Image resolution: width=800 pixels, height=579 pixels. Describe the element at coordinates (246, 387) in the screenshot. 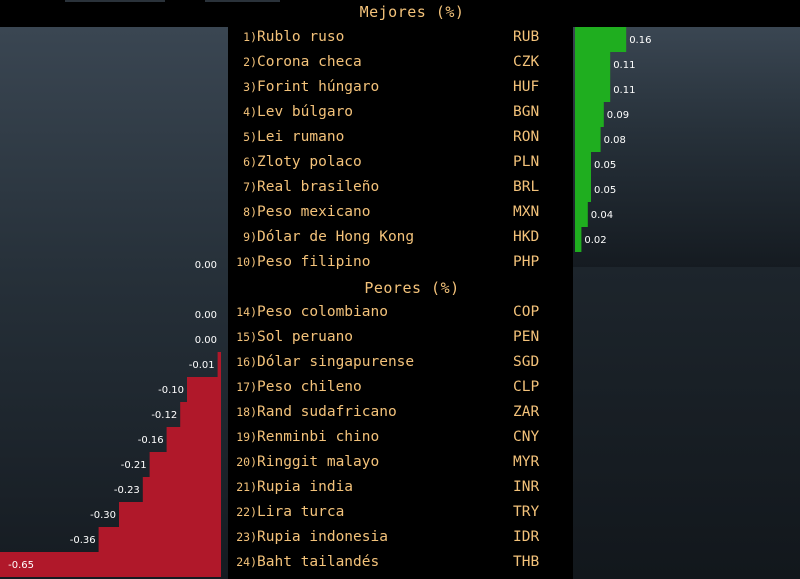

I see `currency-rank: 17)` at that location.